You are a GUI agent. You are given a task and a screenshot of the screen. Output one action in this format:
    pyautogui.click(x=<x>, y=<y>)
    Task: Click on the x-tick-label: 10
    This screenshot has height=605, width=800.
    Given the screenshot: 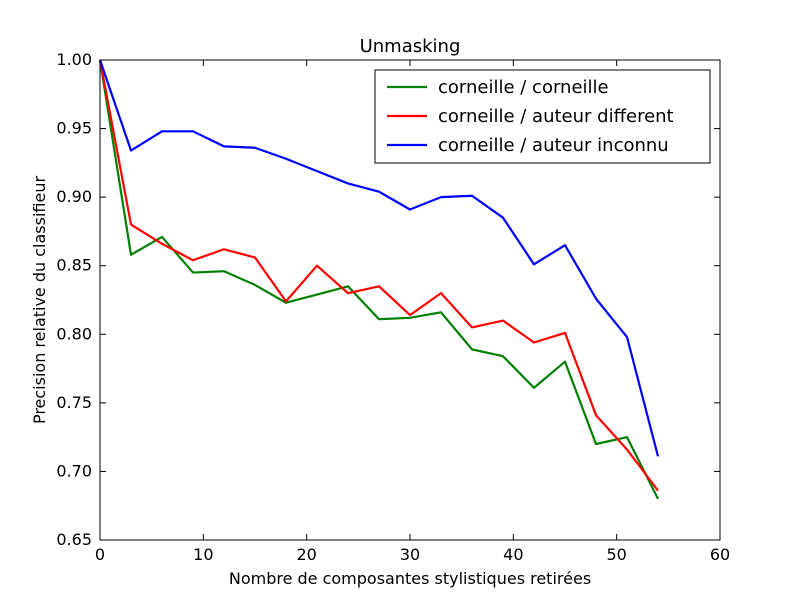 What is the action you would take?
    pyautogui.click(x=203, y=554)
    